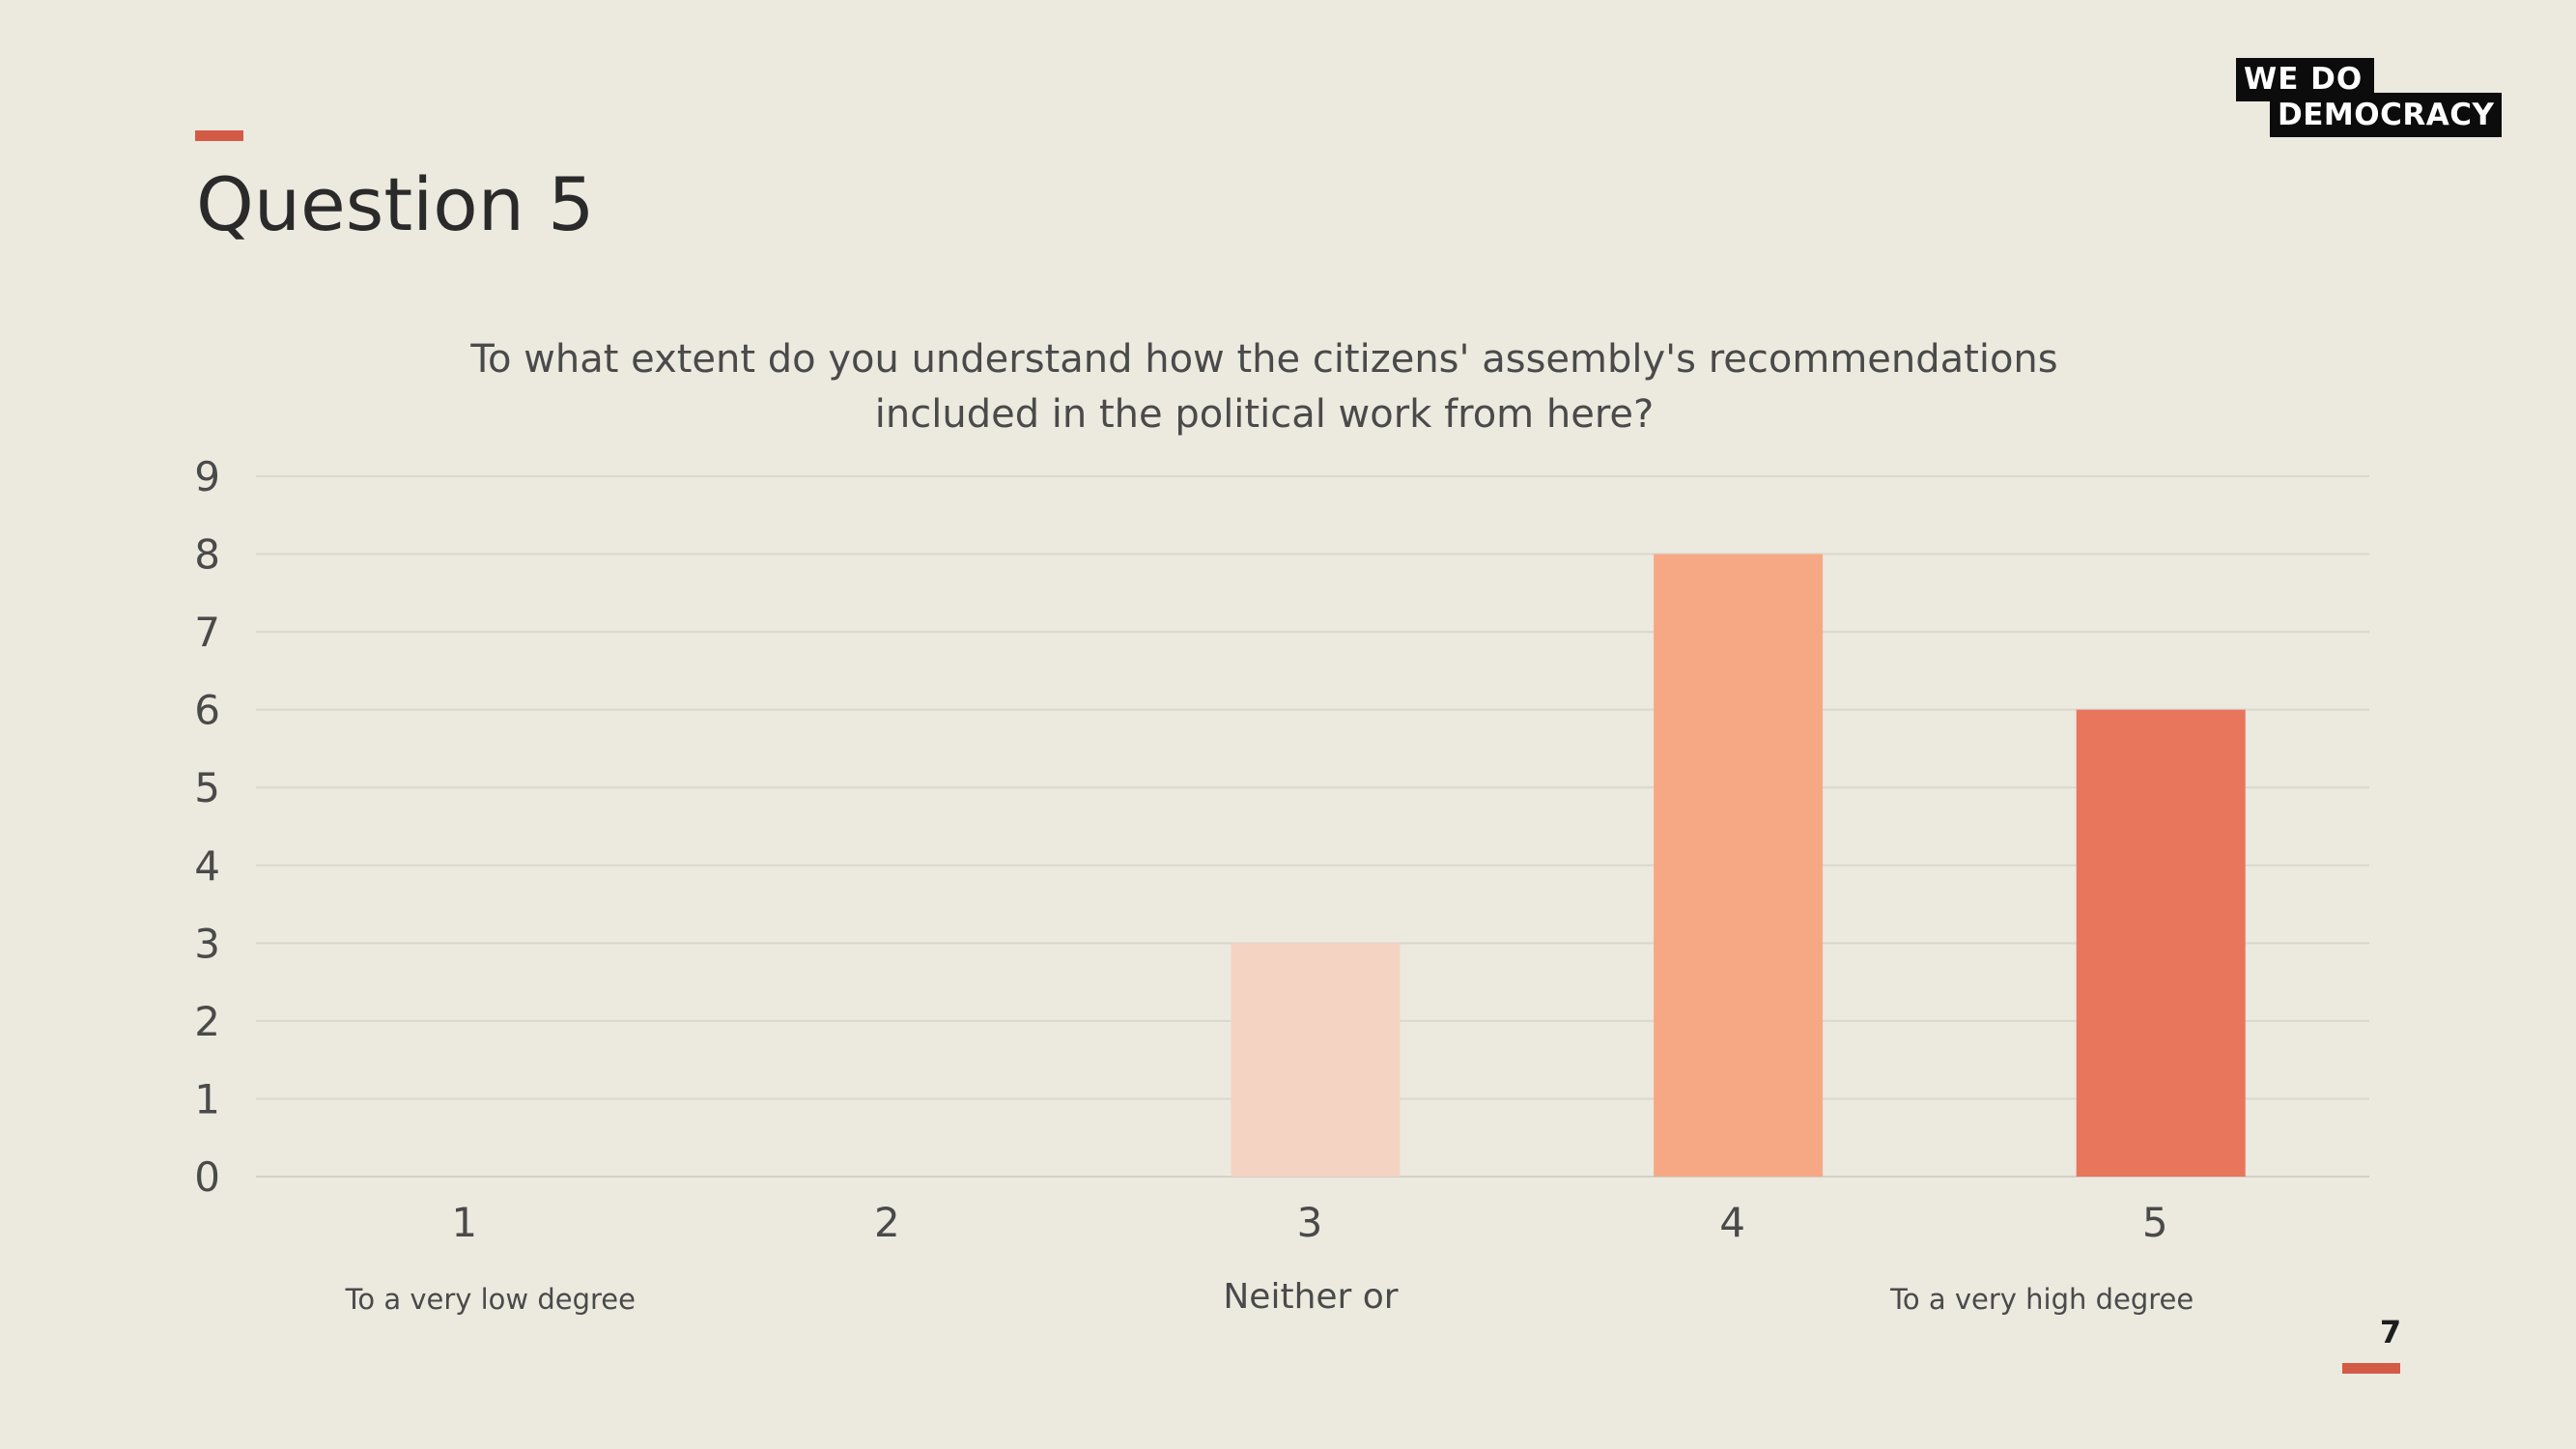 Image resolution: width=2576 pixels, height=1449 pixels. What do you see at coordinates (207, 827) in the screenshot?
I see `y-axis-tick-labels: 0 1 2 3 4 5 6 7 8 9` at bounding box center [207, 827].